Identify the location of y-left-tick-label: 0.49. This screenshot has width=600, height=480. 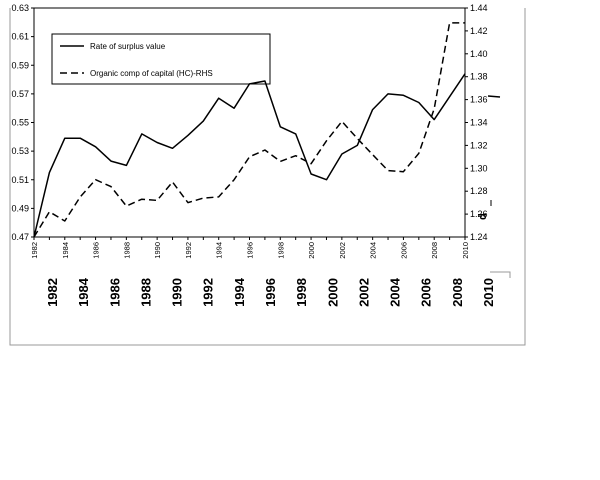
(20, 208).